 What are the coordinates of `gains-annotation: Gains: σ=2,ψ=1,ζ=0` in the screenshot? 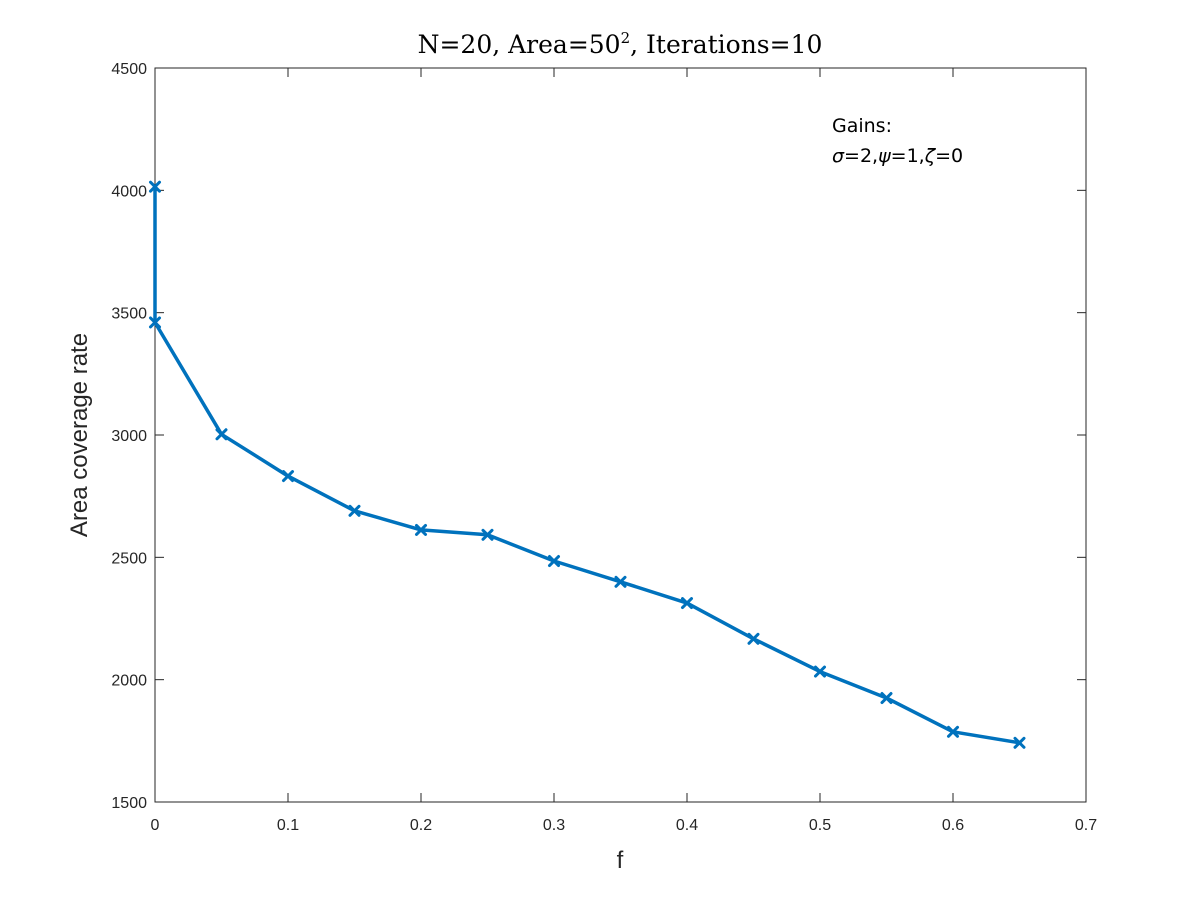 It's located at (897, 141).